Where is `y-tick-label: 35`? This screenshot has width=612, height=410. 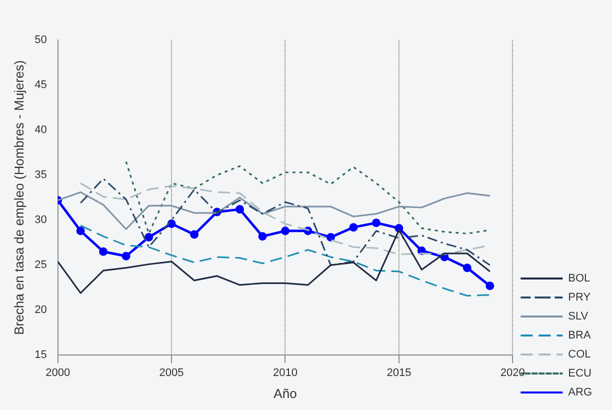
y-tick-label: 35 is located at coordinates (40, 175).